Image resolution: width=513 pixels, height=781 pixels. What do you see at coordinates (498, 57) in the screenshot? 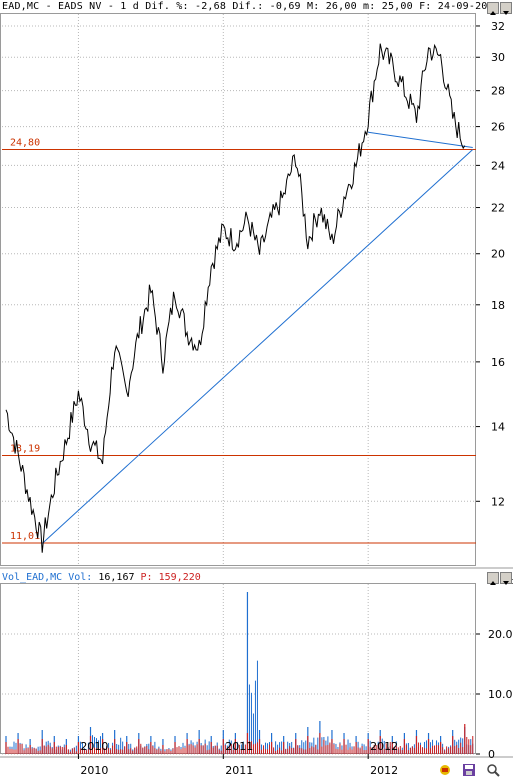
I see `price-y-tick-label: 30` at bounding box center [498, 57].